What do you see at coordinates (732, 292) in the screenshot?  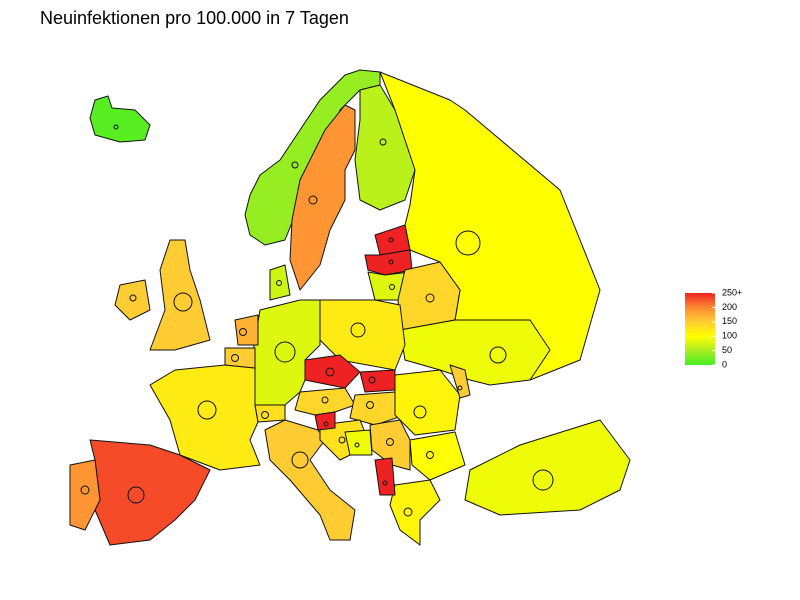 I see `legend-label: 250+` at bounding box center [732, 292].